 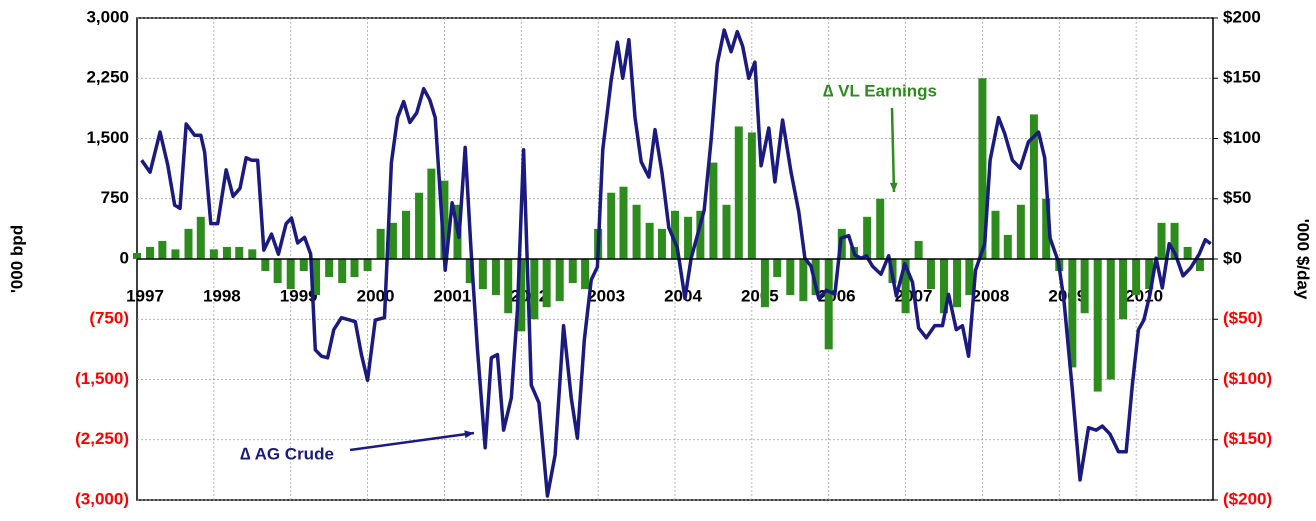 What do you see at coordinates (1144, 295) in the screenshot?
I see `x-tick-label: 2010` at bounding box center [1144, 295].